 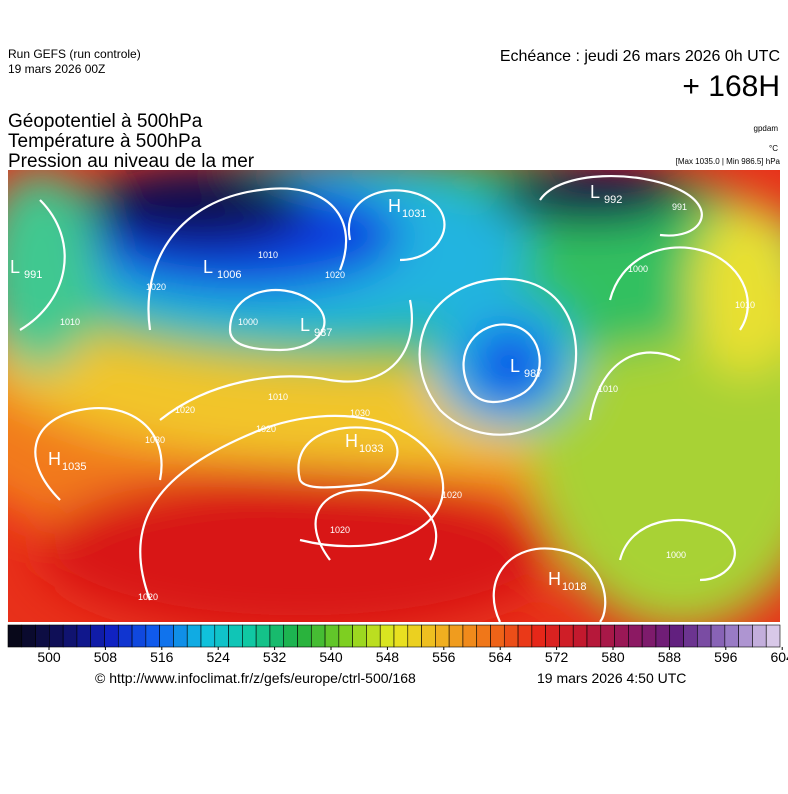 I want to click on pressure-center-value: 1006, so click(x=229, y=275).